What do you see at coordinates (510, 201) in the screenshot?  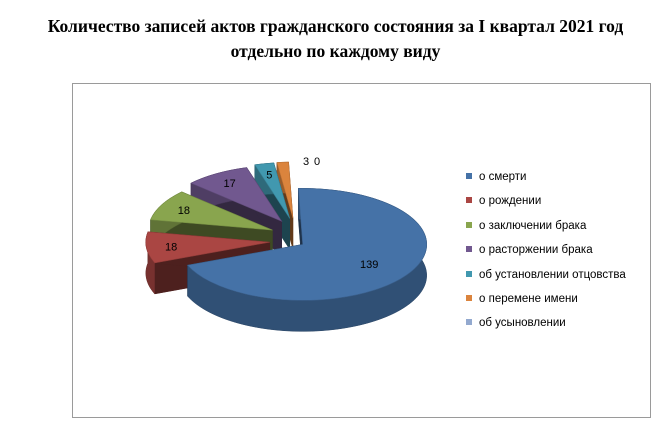 I see `legend-label-1: о рождении` at bounding box center [510, 201].